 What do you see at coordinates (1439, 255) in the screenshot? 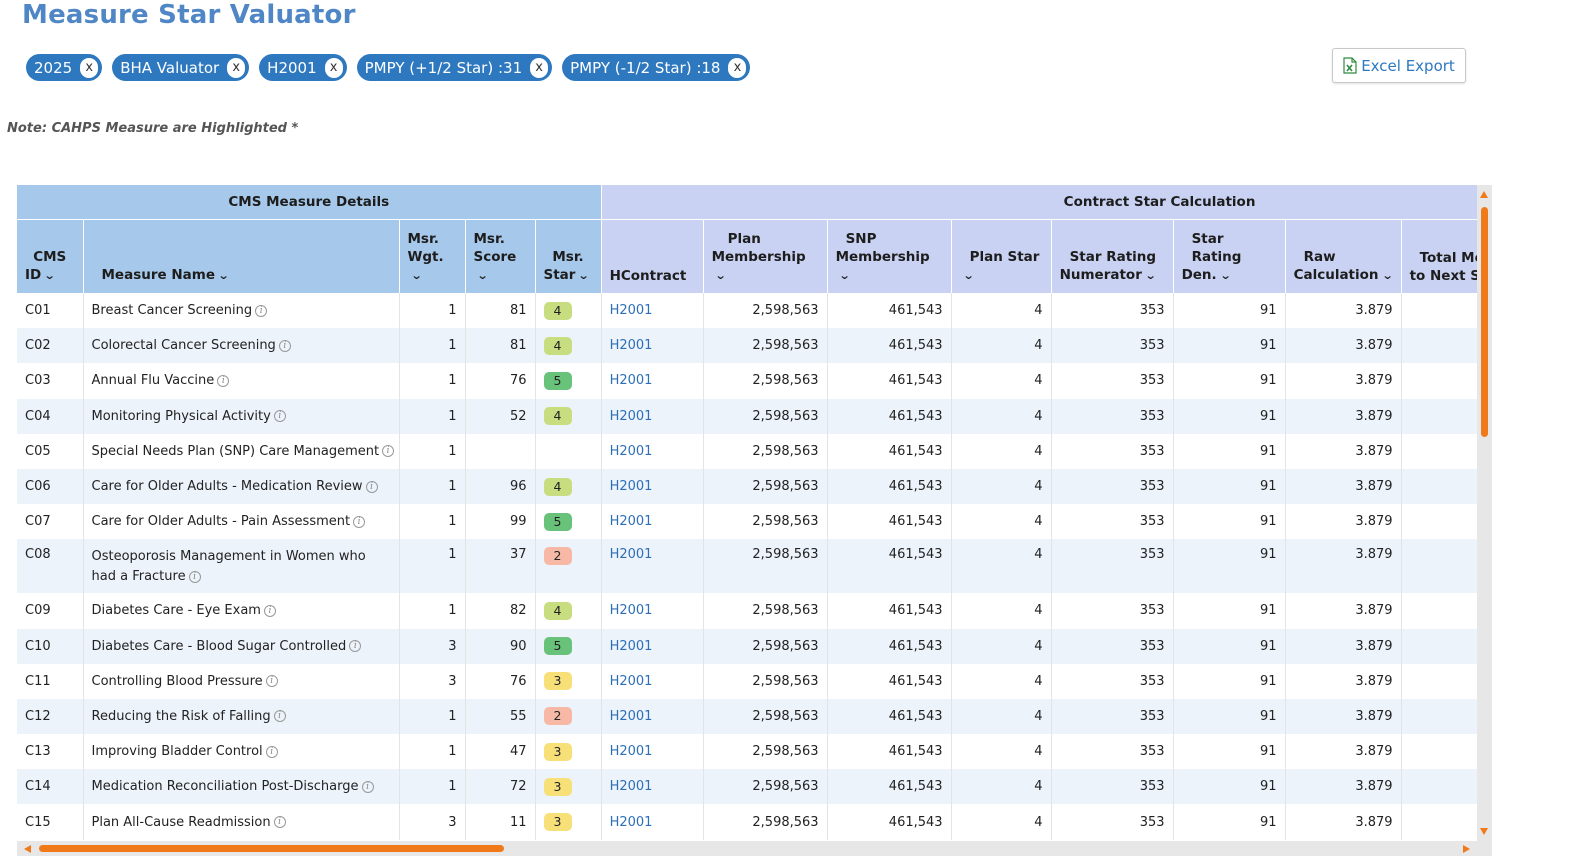
I see `column-header-total-to-next-star: Total Me to Next St` at bounding box center [1439, 255].